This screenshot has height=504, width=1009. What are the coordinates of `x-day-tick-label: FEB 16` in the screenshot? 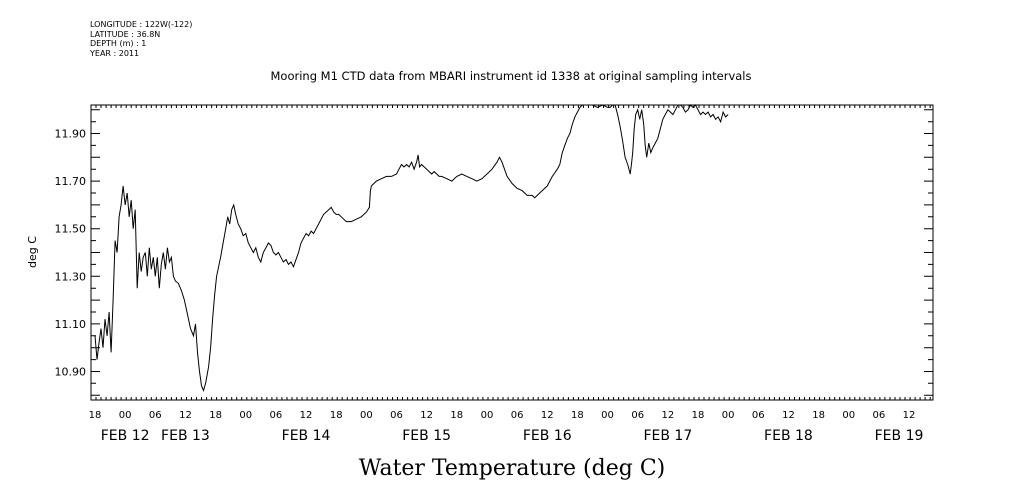 It's located at (547, 436).